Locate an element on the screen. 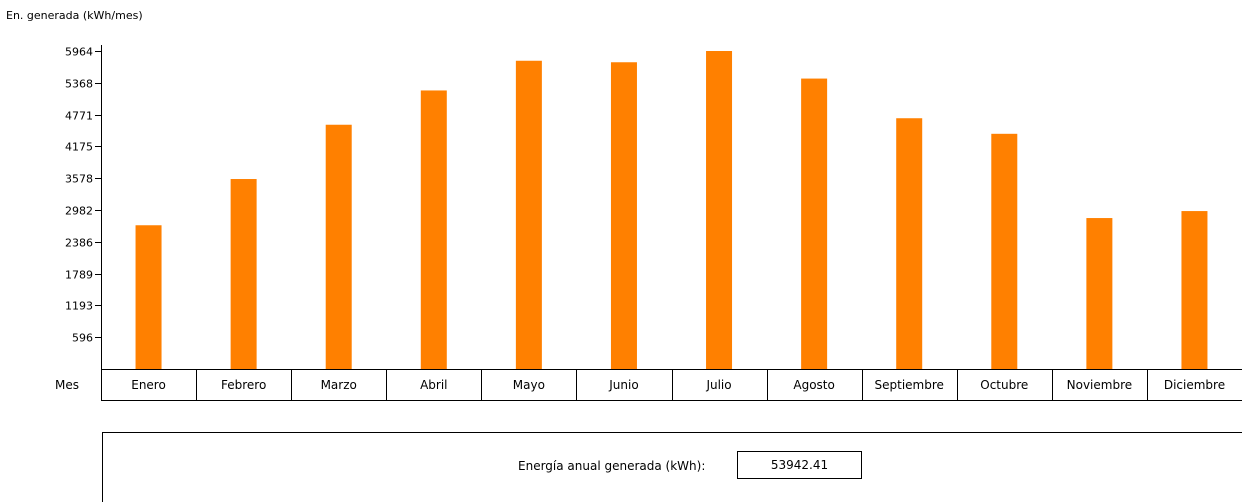 This screenshot has width=1242, height=502. y-tick-label: 2386 is located at coordinates (79, 243).